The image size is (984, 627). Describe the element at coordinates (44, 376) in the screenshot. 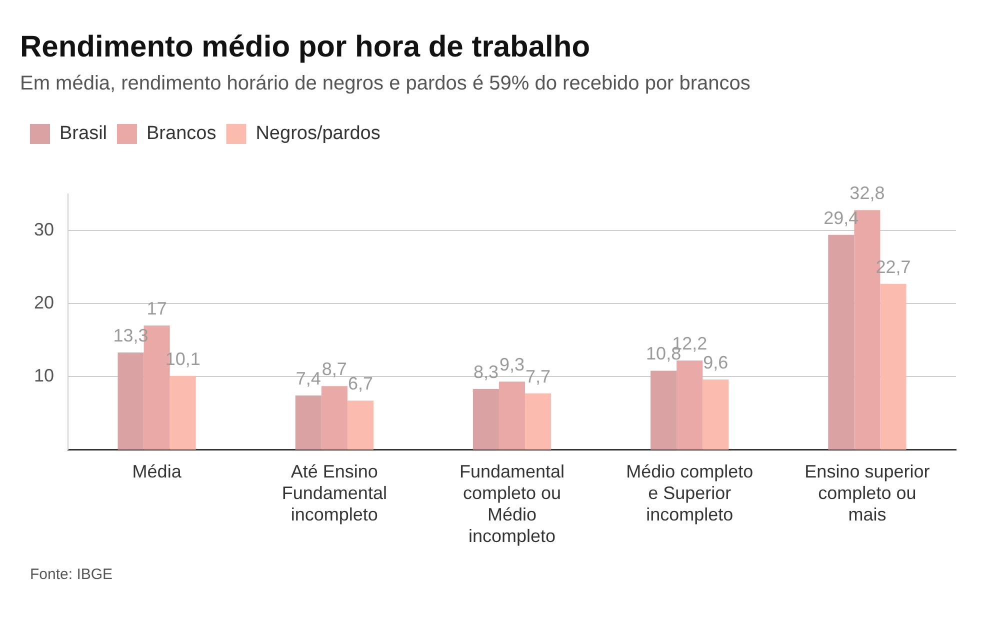

I see `y-tick-label: 10` at that location.